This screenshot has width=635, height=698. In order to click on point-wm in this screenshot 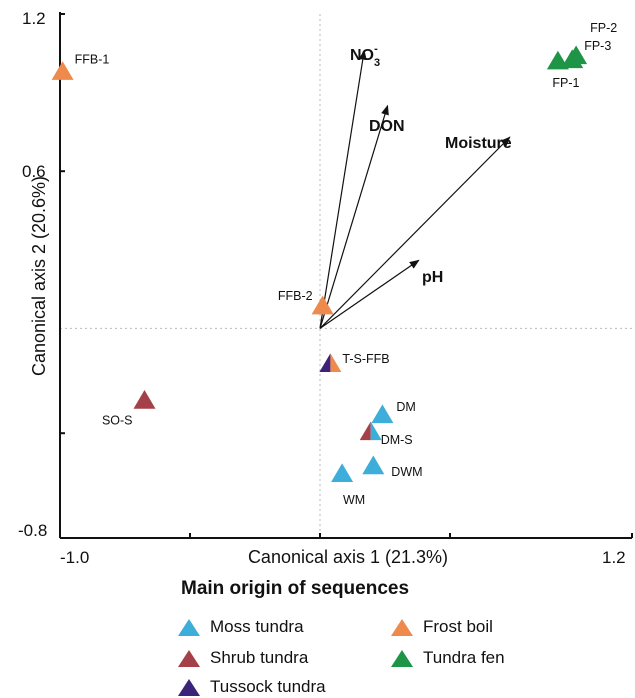, I will do `click(342, 473)`.